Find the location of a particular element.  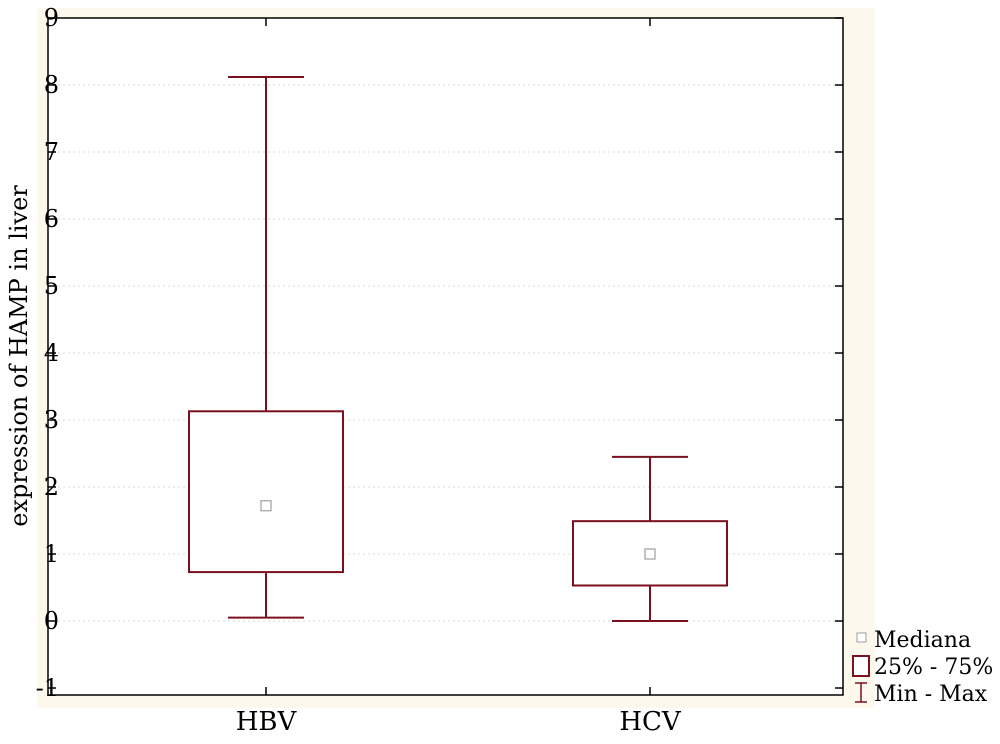

x-tick-label: HBV is located at coordinates (267, 722).